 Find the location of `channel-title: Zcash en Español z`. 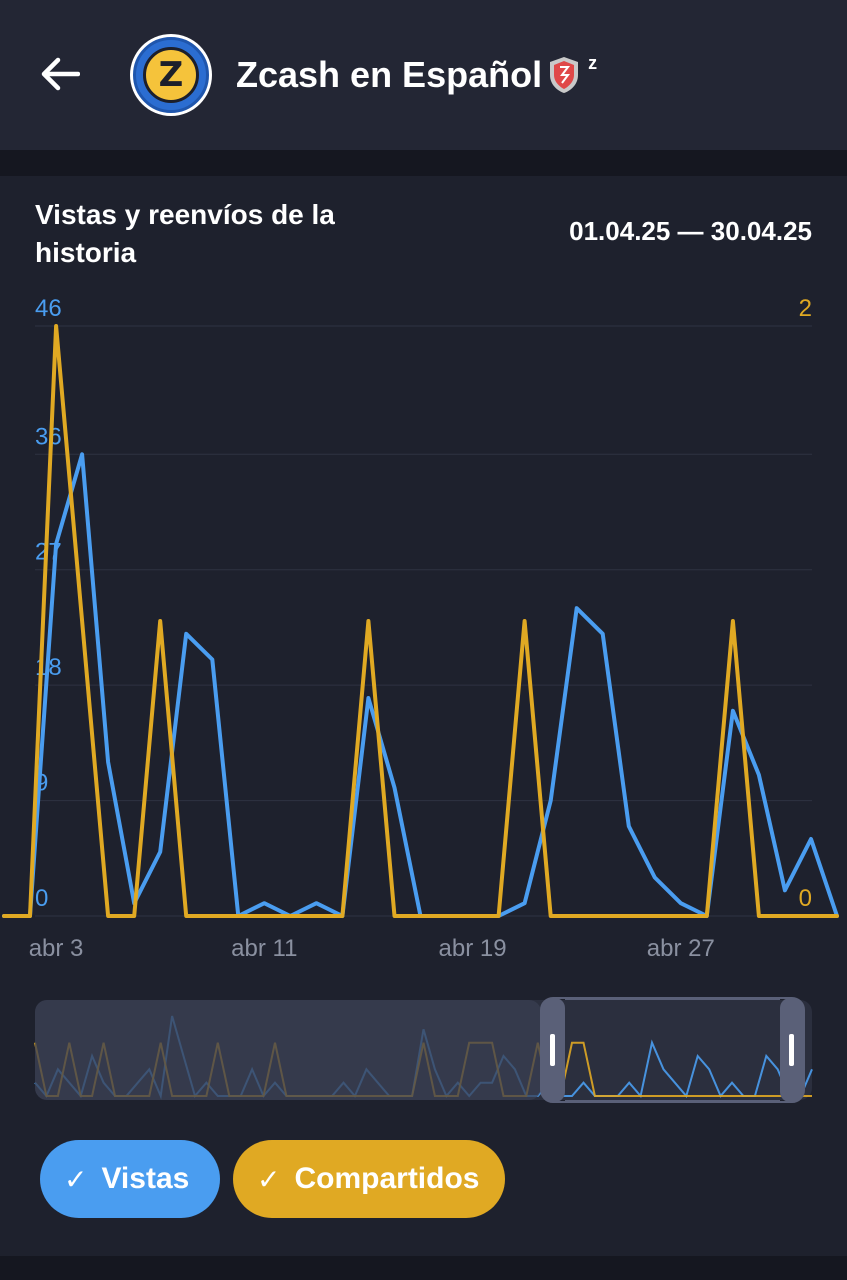

channel-title: Zcash en Español z is located at coordinates (417, 74).